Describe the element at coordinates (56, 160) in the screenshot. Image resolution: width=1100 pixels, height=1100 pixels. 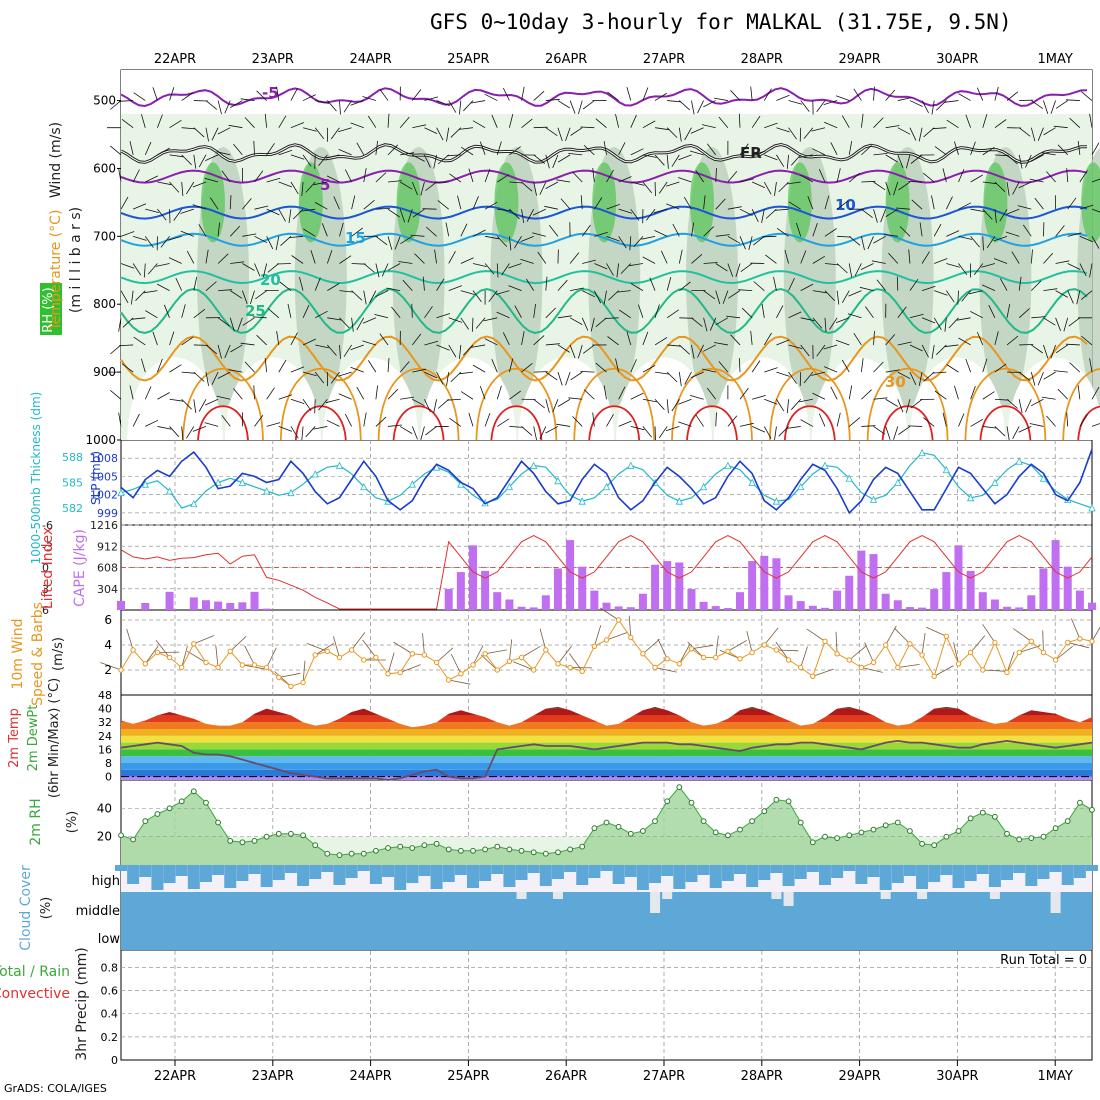
I see `upper-wind-label: Wind (m/s)` at that location.